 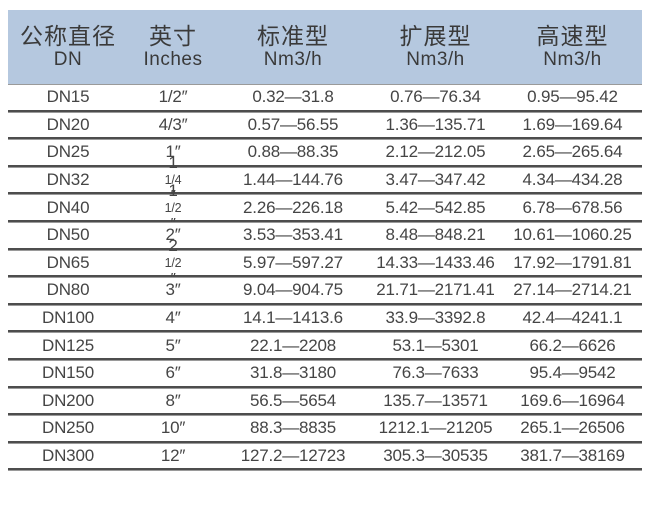 What do you see at coordinates (435, 262) in the screenshot?
I see `extended-range-cell: 14.33—1433.46` at bounding box center [435, 262].